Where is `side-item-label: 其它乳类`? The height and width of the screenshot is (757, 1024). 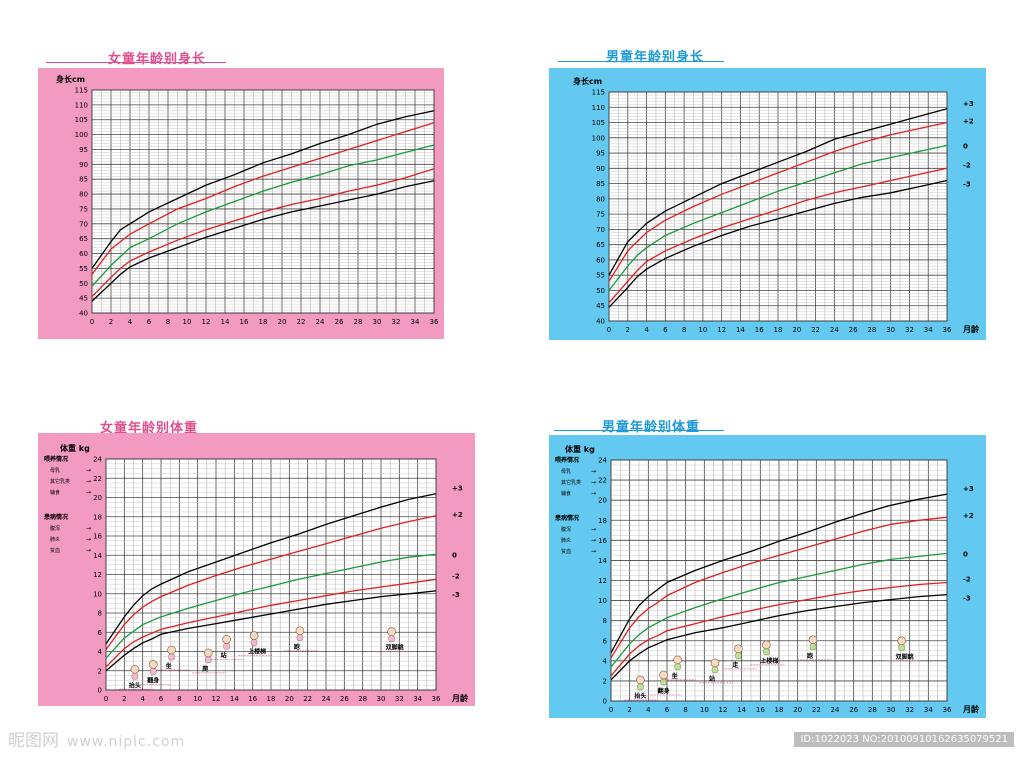
side-item-label: 其它乳类 is located at coordinates (571, 482).